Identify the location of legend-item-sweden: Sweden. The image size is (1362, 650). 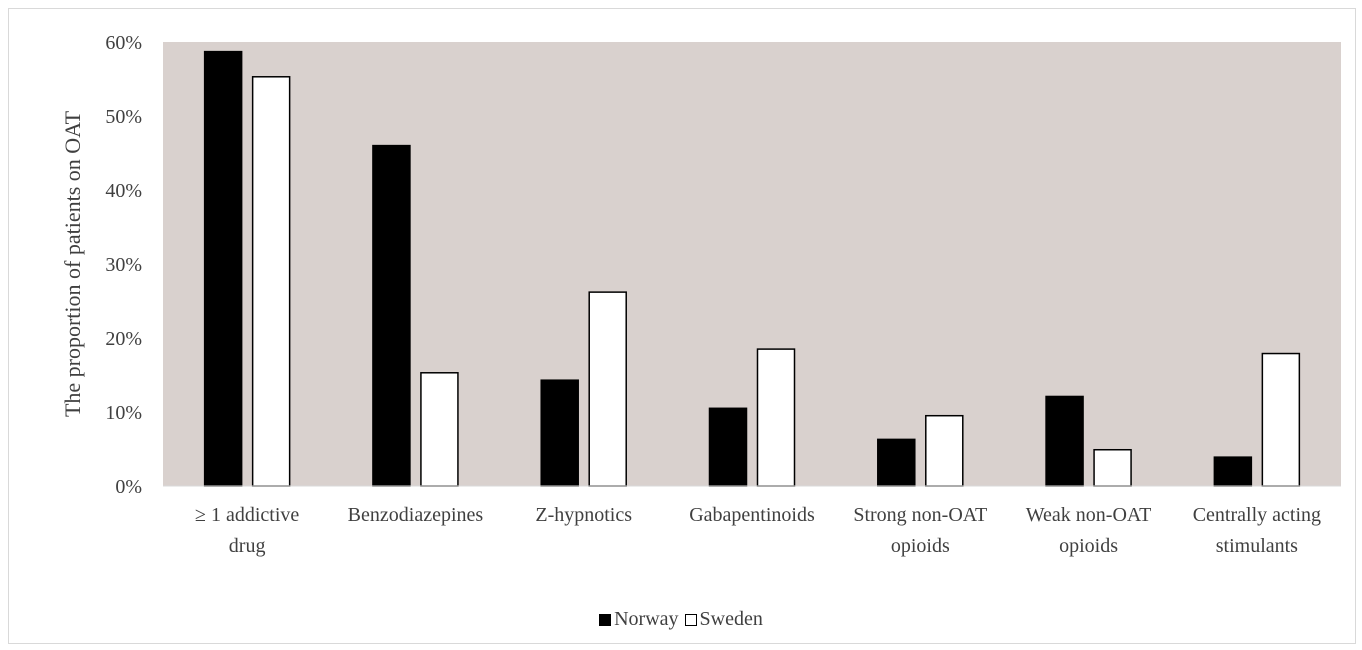
(723, 619).